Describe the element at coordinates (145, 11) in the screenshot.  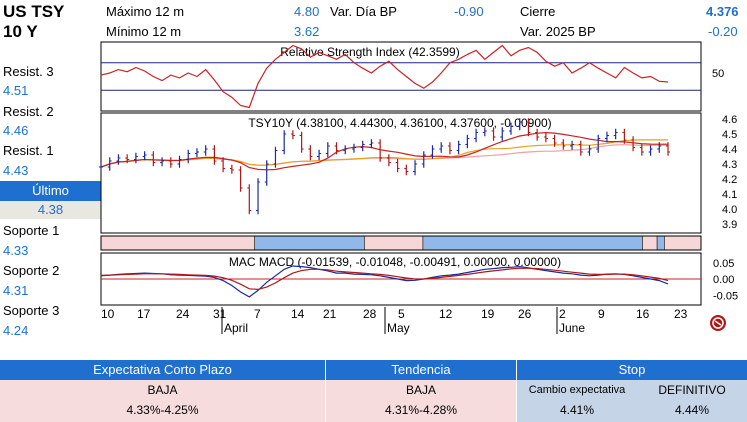
I see `max12-label: Máximo 12 m` at that location.